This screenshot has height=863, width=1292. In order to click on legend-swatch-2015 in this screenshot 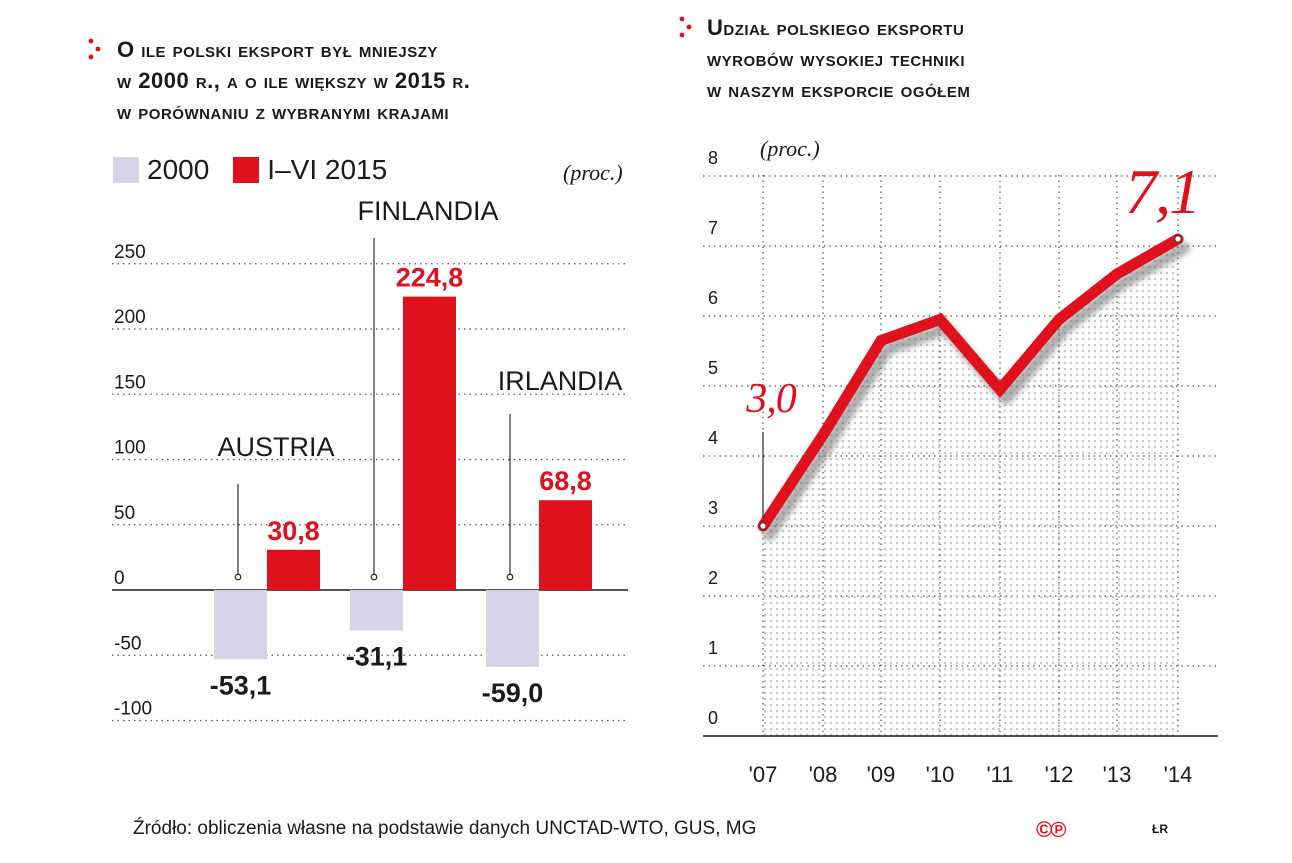, I will do `click(246, 170)`.